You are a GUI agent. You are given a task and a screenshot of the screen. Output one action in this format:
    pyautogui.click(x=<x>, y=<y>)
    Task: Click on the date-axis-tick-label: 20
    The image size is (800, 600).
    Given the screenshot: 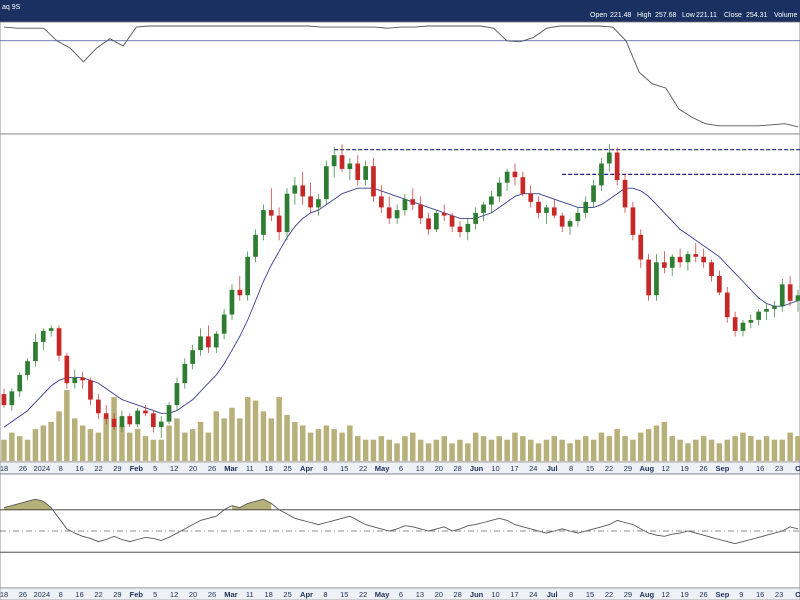 What is the action you would take?
    pyautogui.click(x=439, y=468)
    